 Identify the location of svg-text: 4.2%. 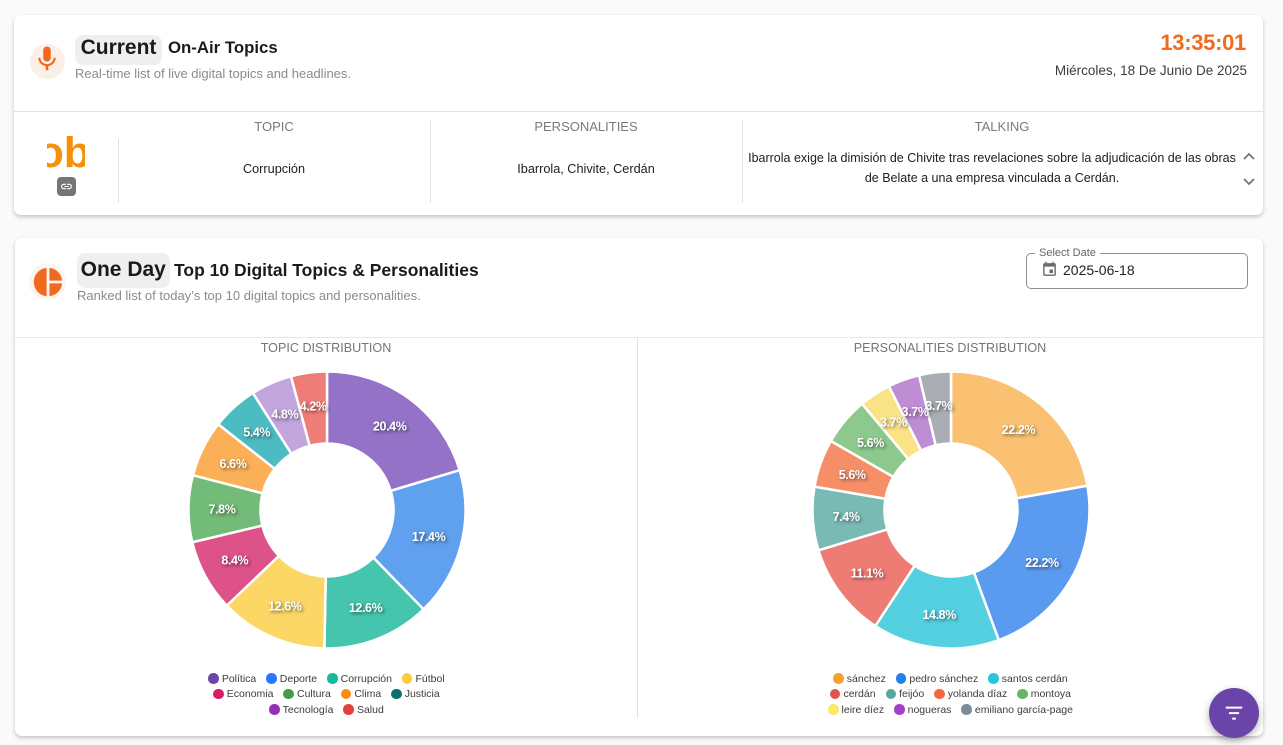
(313, 406).